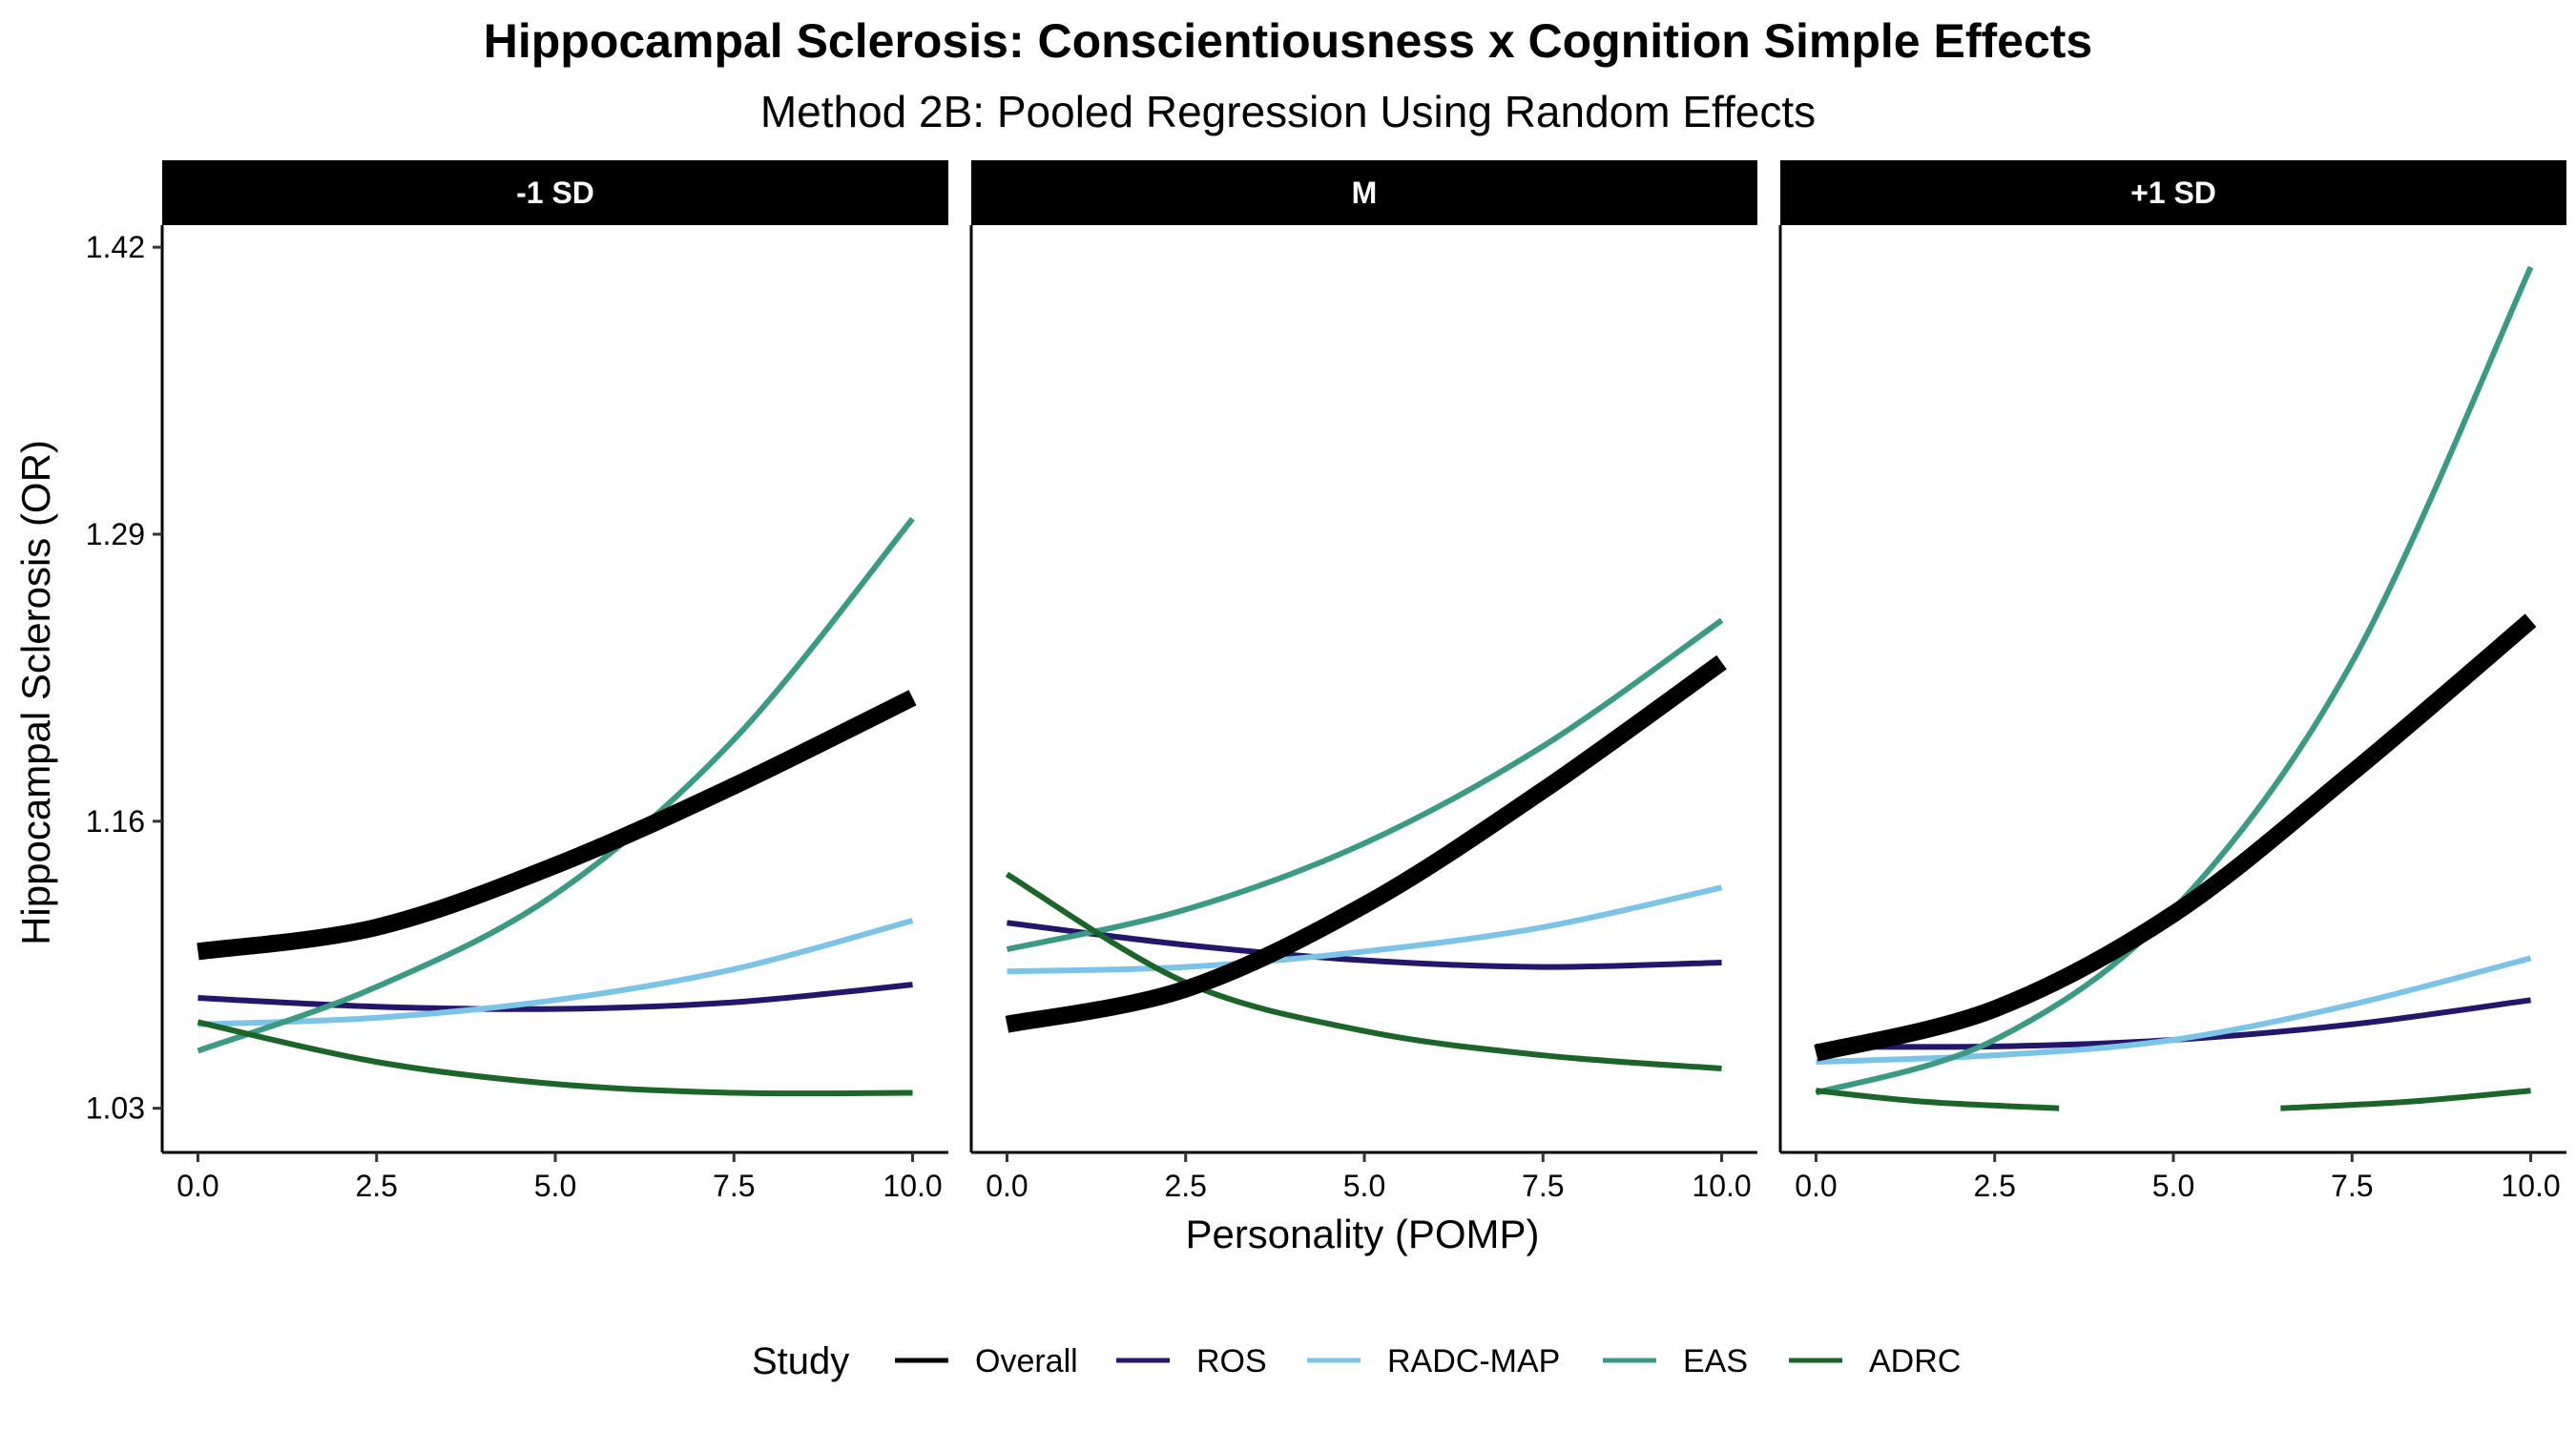  Describe the element at coordinates (1231, 1361) in the screenshot. I see `legend-label: ROS` at that location.